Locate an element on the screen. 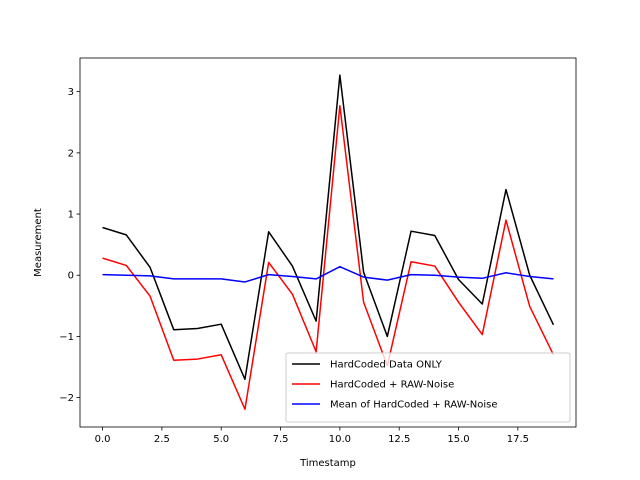  y-tick-label: 2 is located at coordinates (71, 153).